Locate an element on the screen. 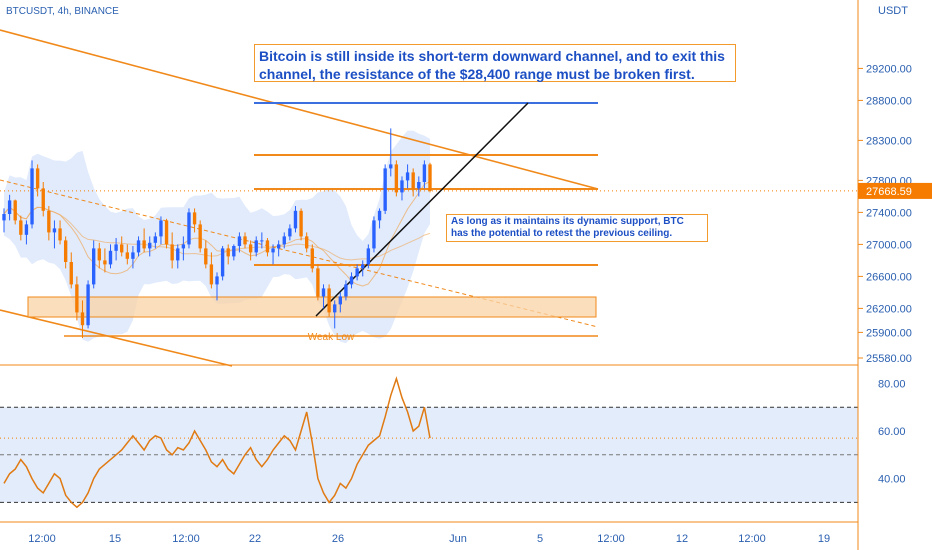 The height and width of the screenshot is (550, 932). currency-label: USDT is located at coordinates (893, 11).